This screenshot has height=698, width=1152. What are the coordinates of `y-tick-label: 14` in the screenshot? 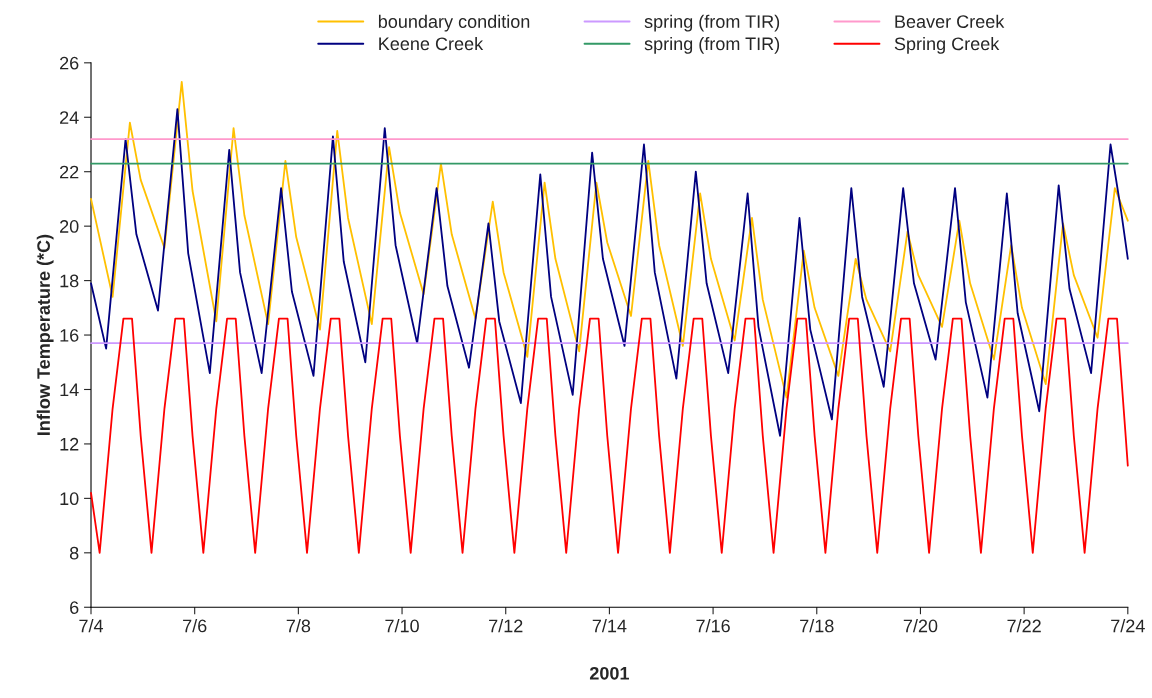 It's located at (69, 390).